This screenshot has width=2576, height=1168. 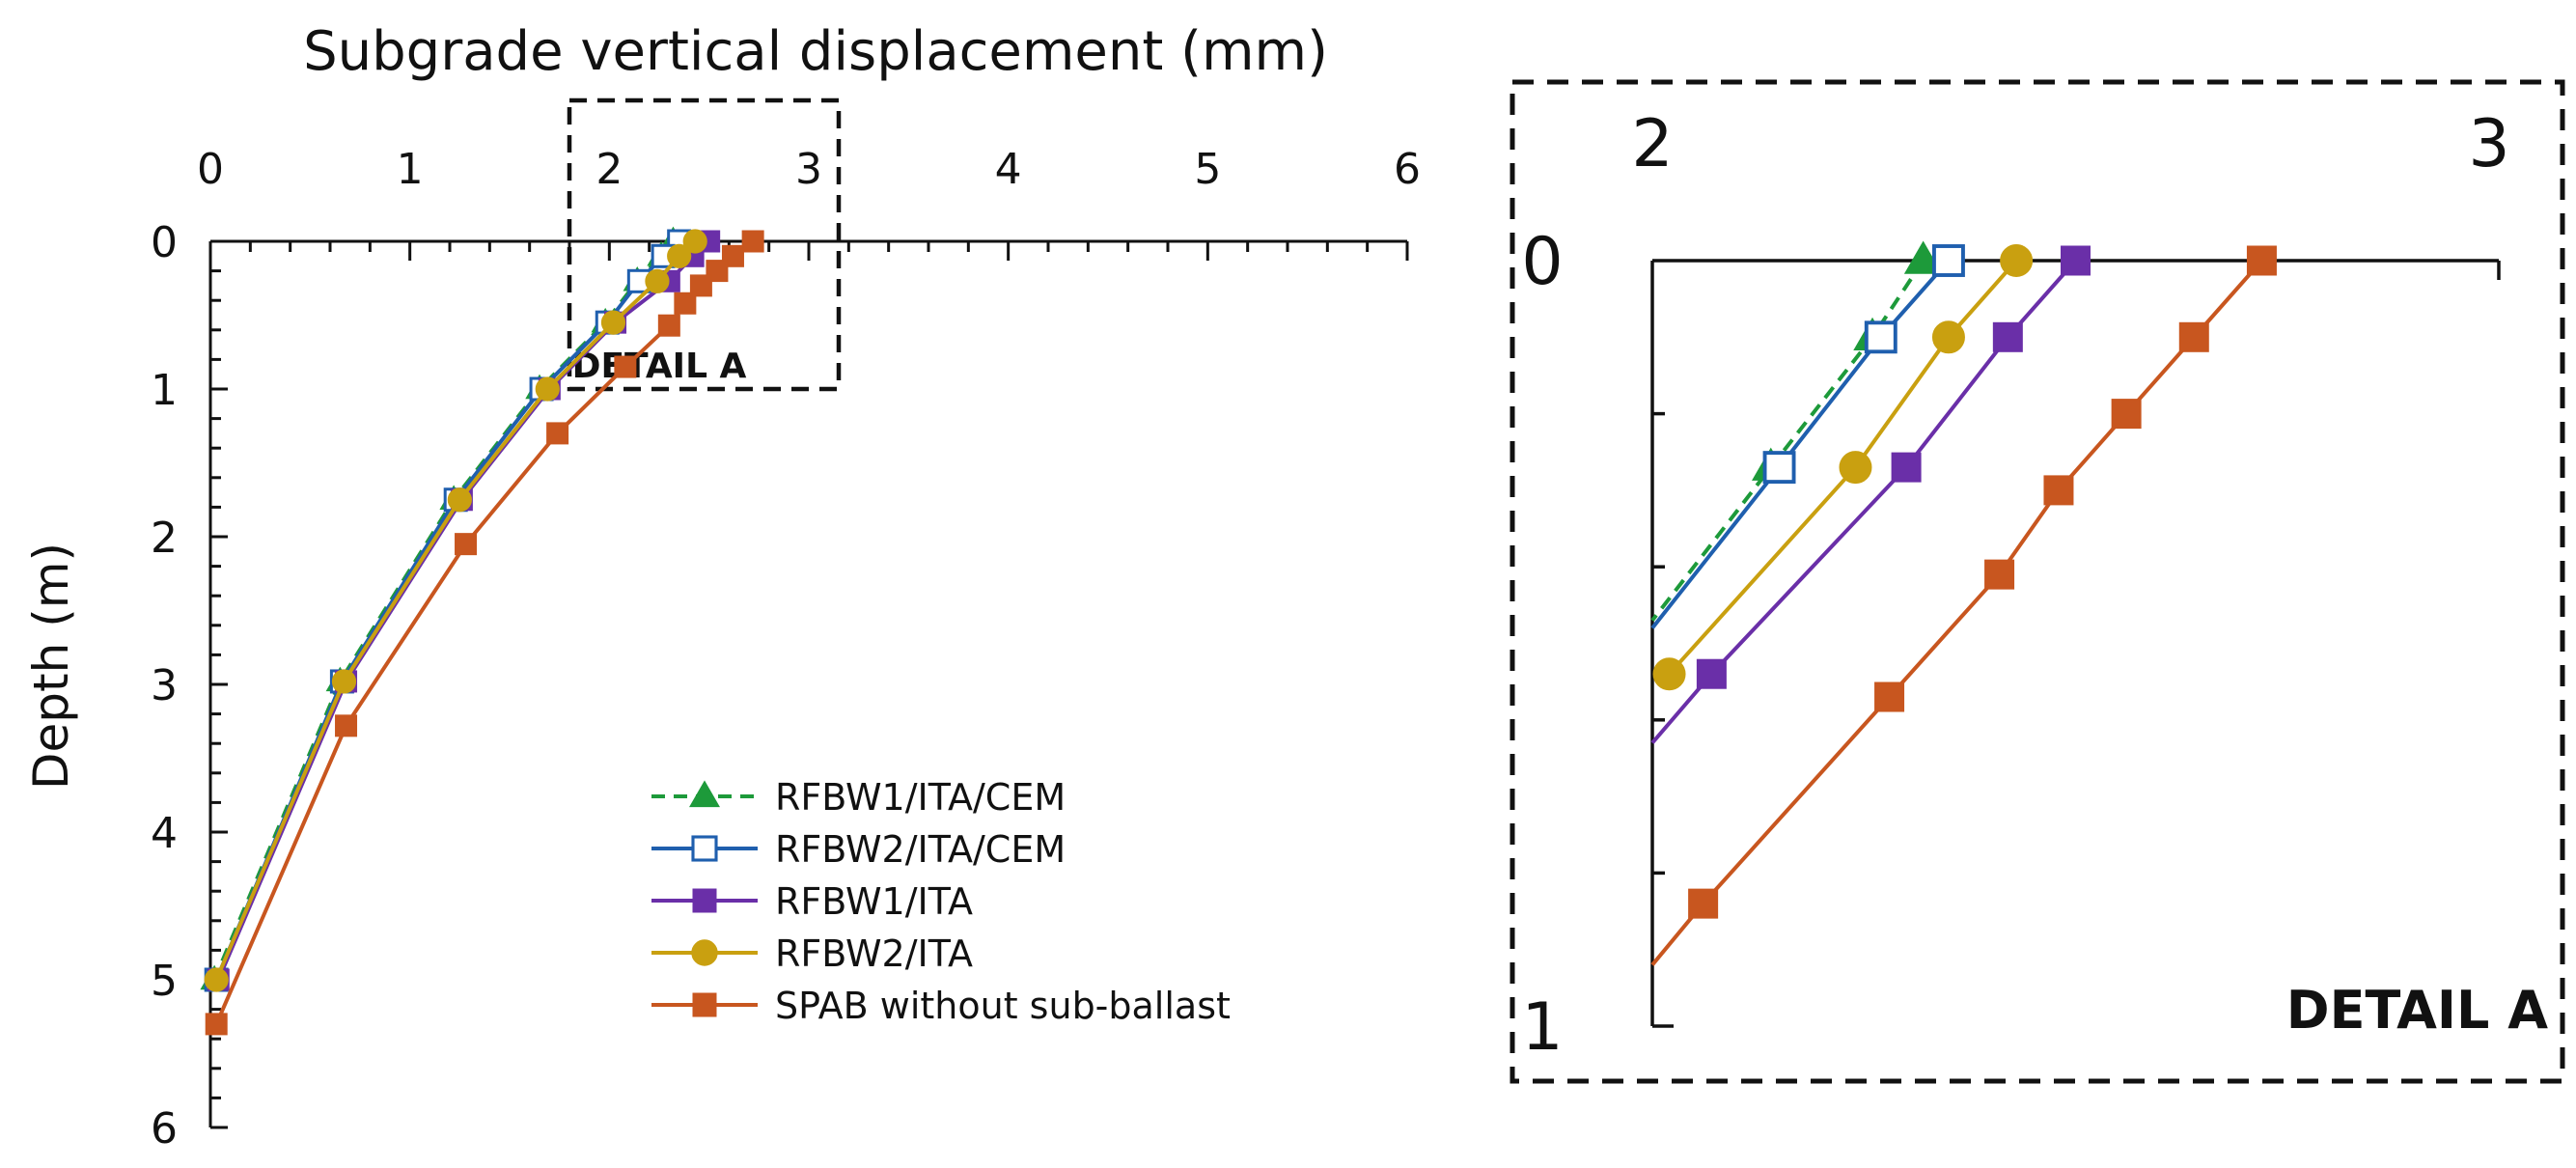 I want to click on y-axis-title: Depth (m), so click(x=51, y=666).